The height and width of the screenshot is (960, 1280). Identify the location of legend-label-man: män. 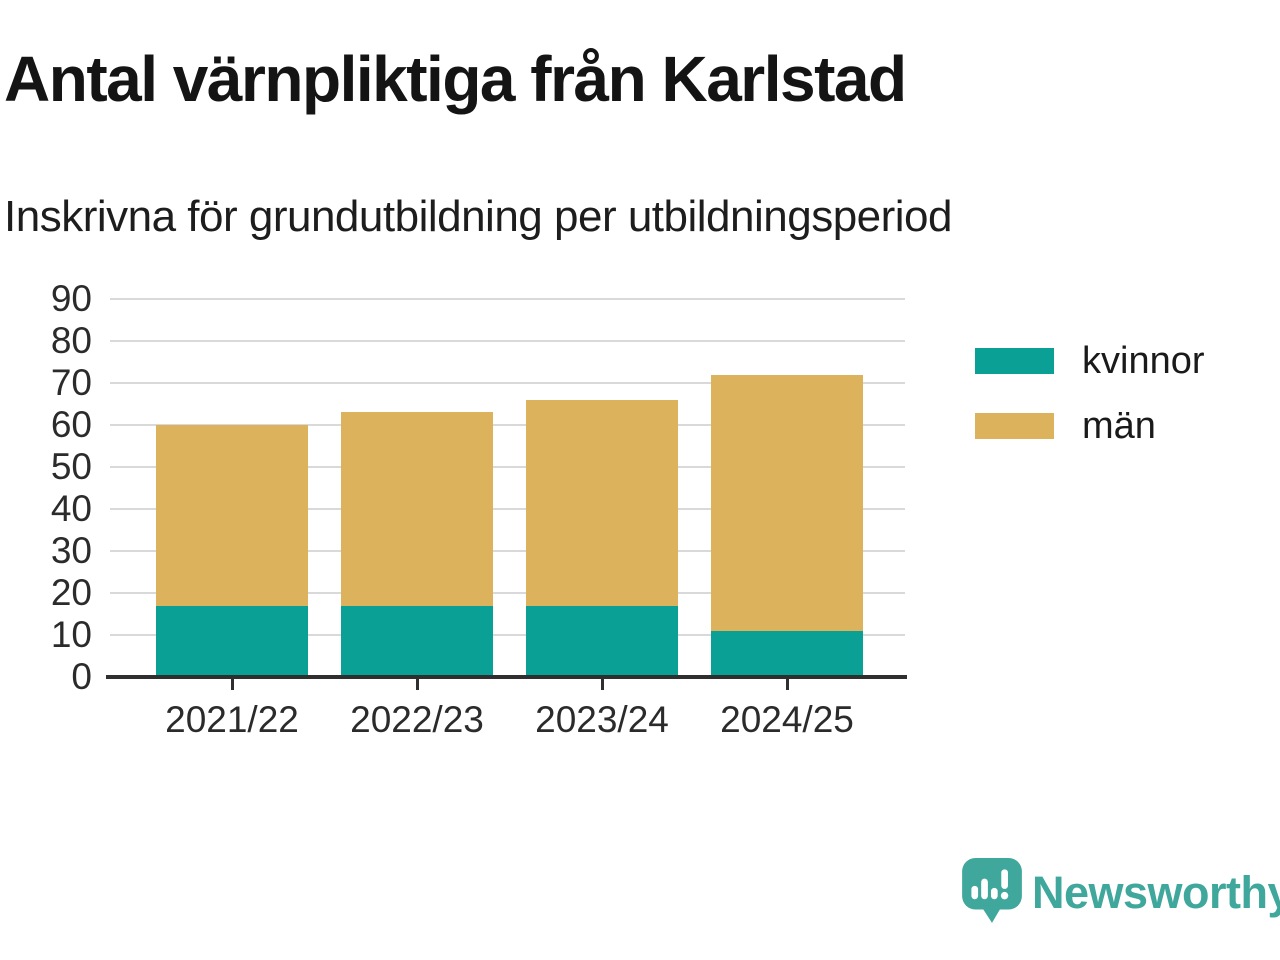
(1119, 426).